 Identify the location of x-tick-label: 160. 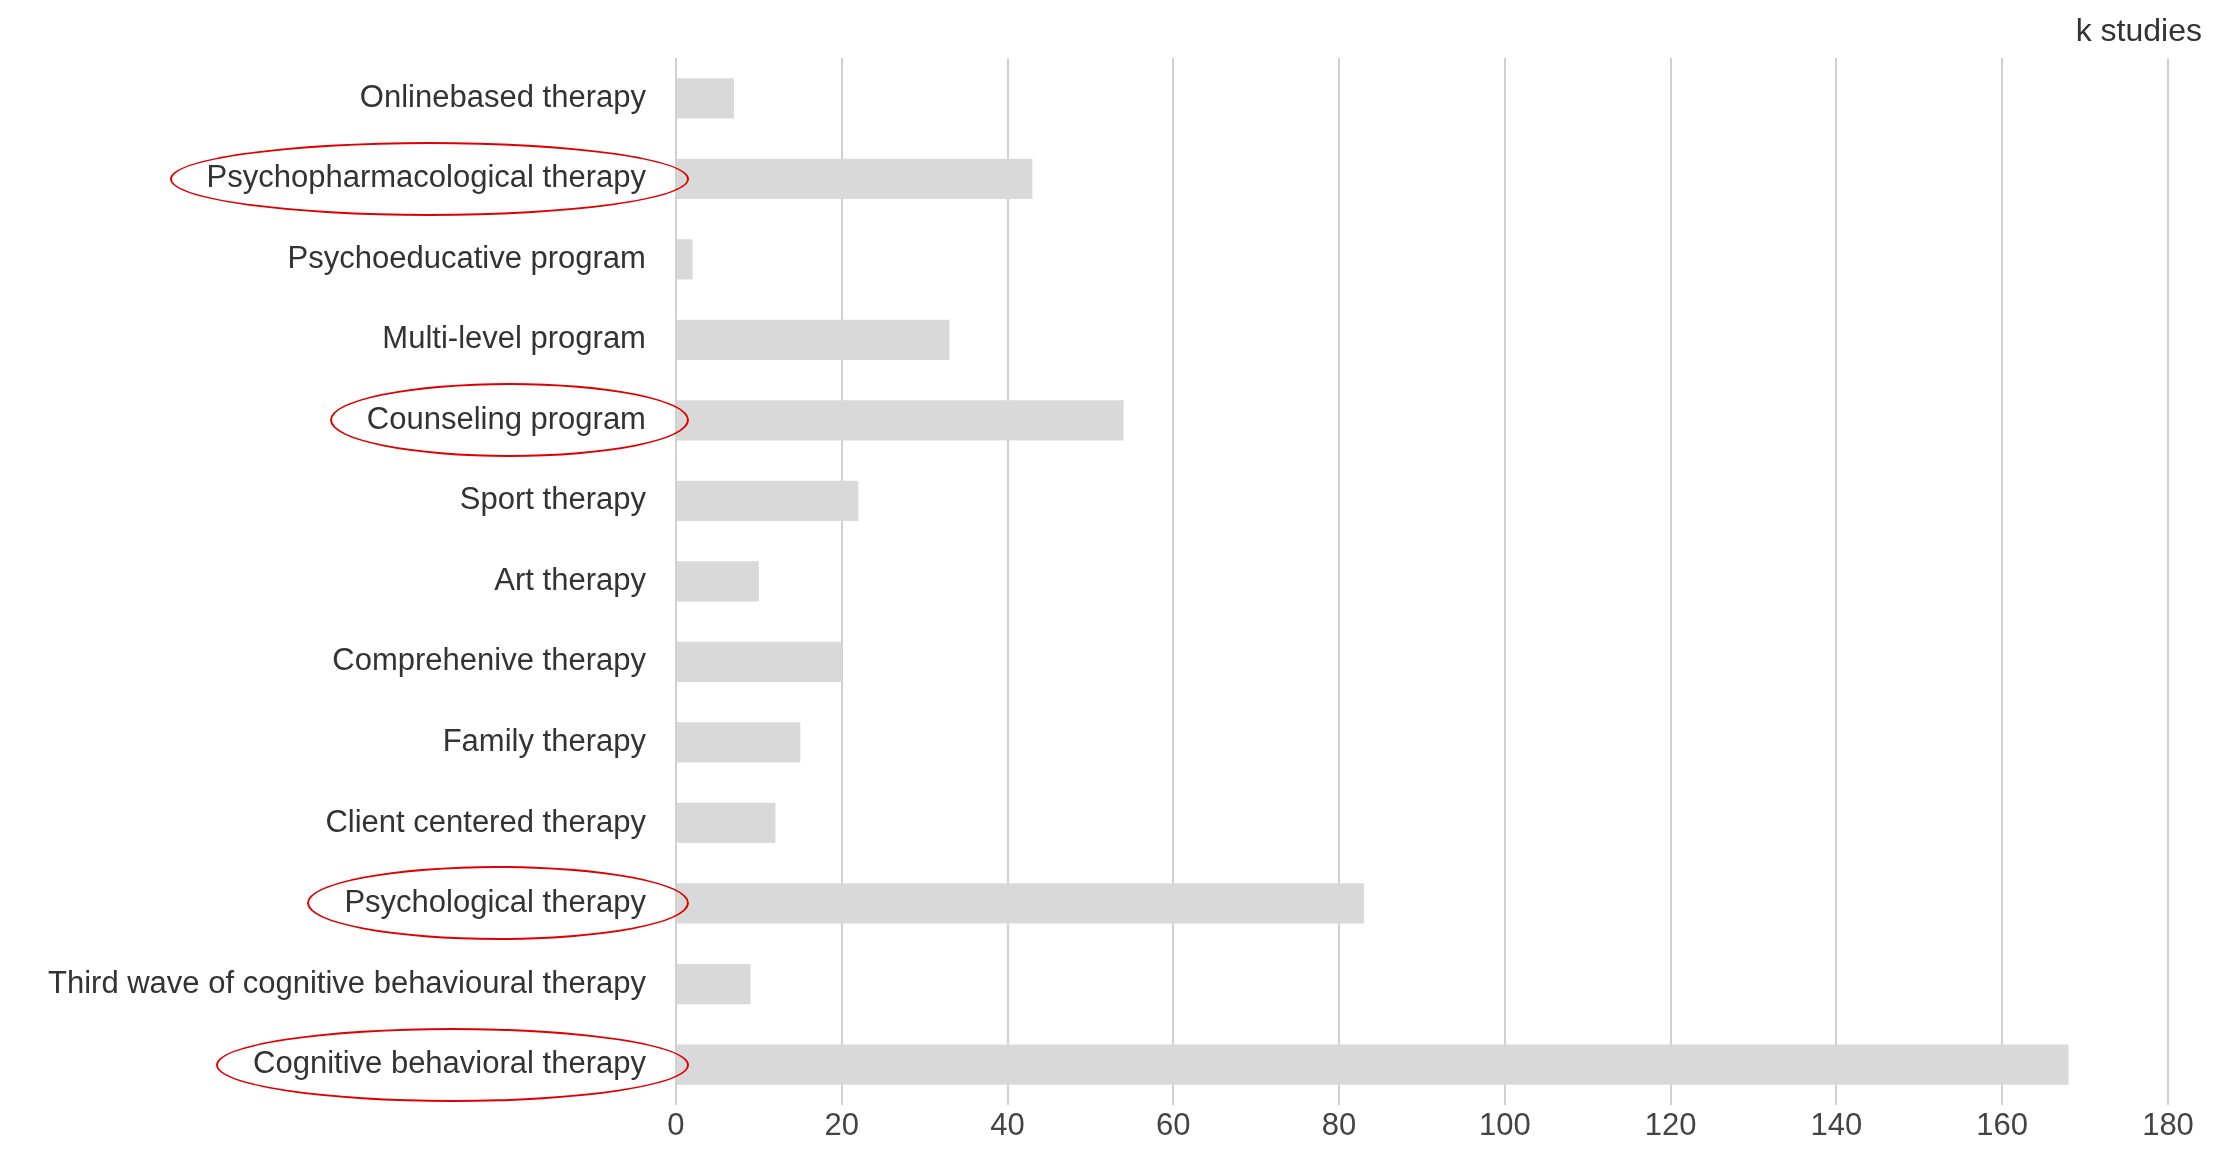
(2002, 1124).